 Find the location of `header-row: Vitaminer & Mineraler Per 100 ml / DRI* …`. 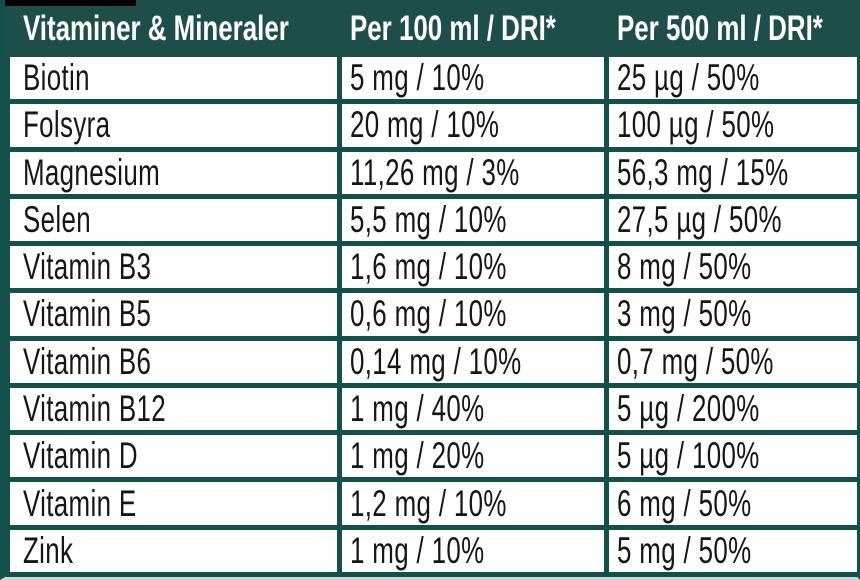

header-row: Vitaminer & Mineraler Per 100 ml / DRI* … is located at coordinates (432, 28).